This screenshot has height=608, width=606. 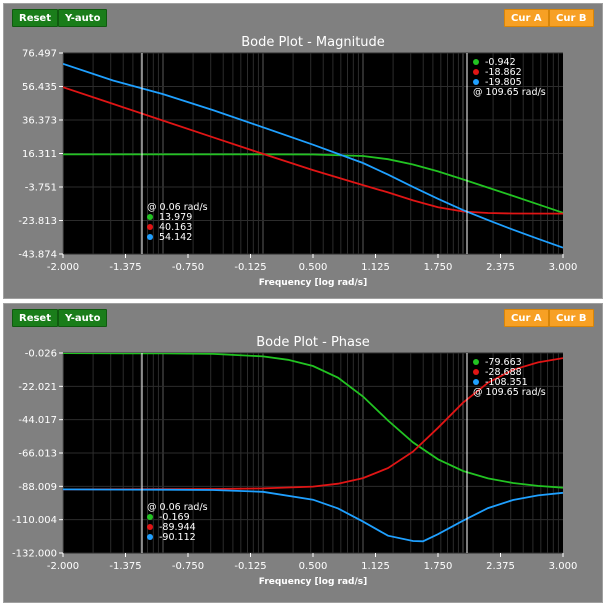 I want to click on y-tick-label: -66.013, so click(x=37, y=454).